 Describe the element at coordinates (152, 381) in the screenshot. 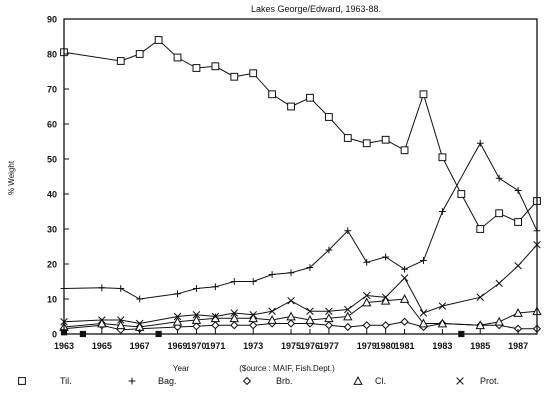

I see `legend-item: Bag.` at that location.